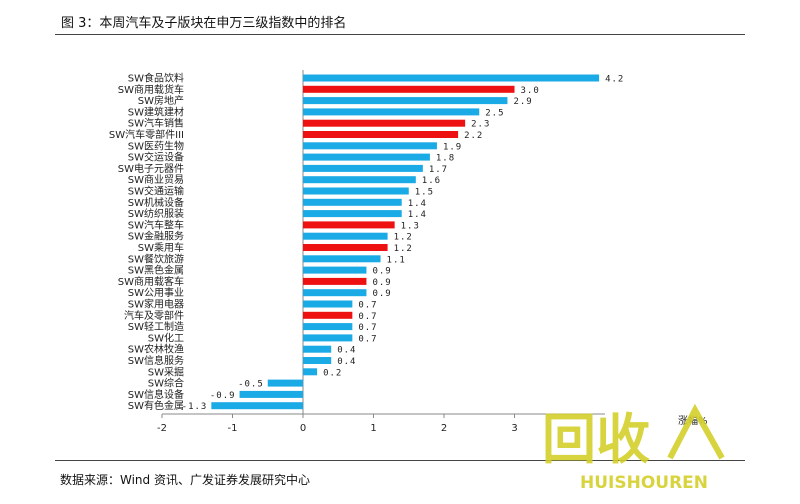 Image resolution: width=800 pixels, height=504 pixels. Describe the element at coordinates (166, 383) in the screenshot. I see `category-label: SW综合` at that location.